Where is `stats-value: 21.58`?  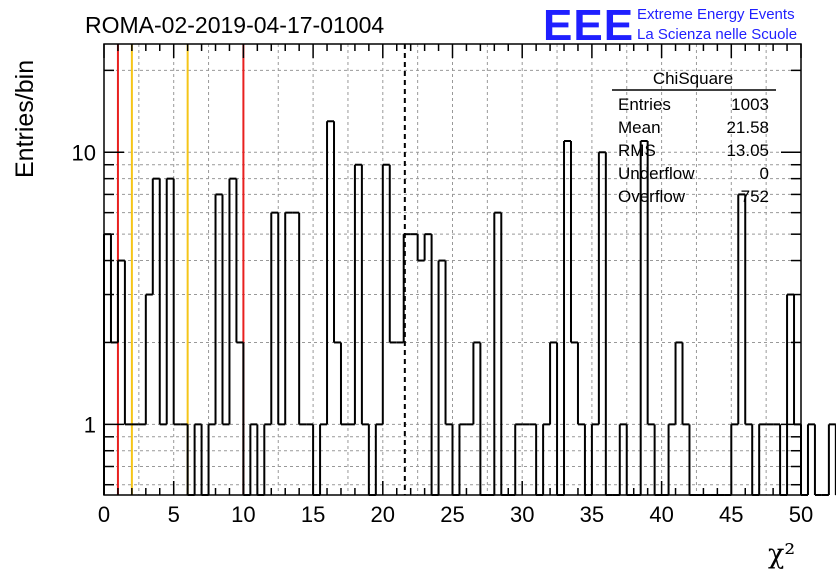 stats-value: 21.58 is located at coordinates (747, 127).